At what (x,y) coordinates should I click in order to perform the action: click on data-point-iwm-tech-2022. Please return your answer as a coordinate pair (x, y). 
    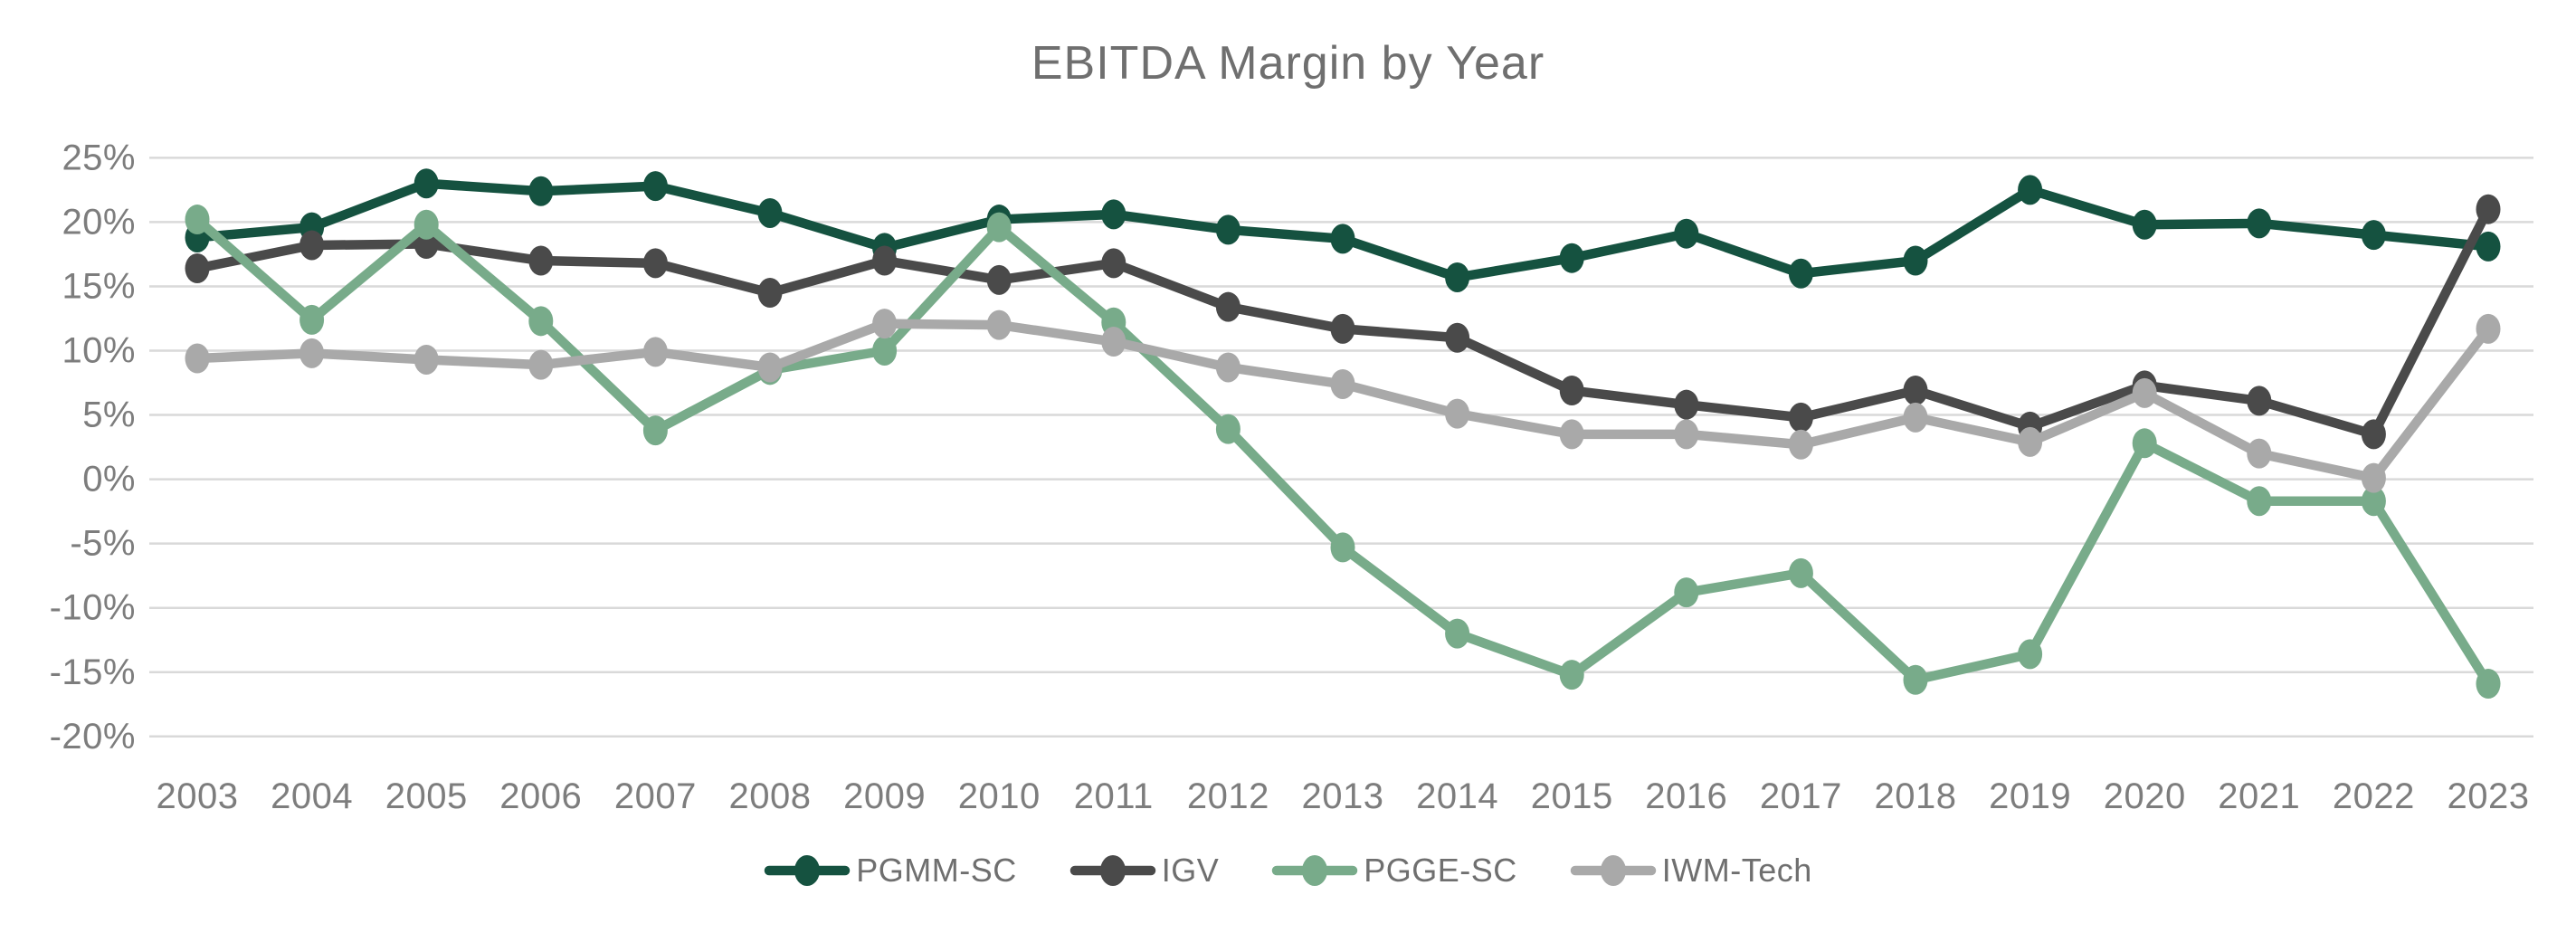
    Looking at the image, I should click on (2373, 477).